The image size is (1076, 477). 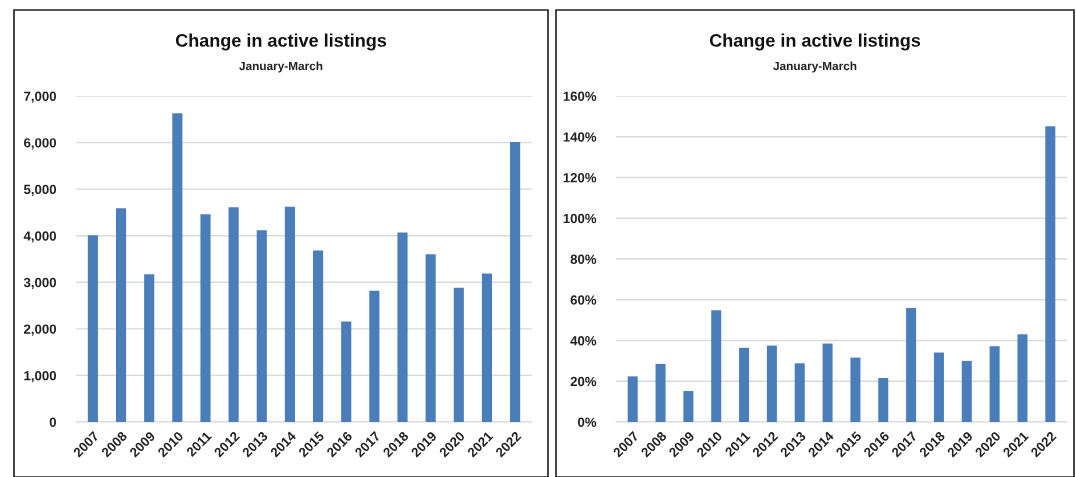 What do you see at coordinates (580, 178) in the screenshot?
I see `y-tick-label: 120%` at bounding box center [580, 178].